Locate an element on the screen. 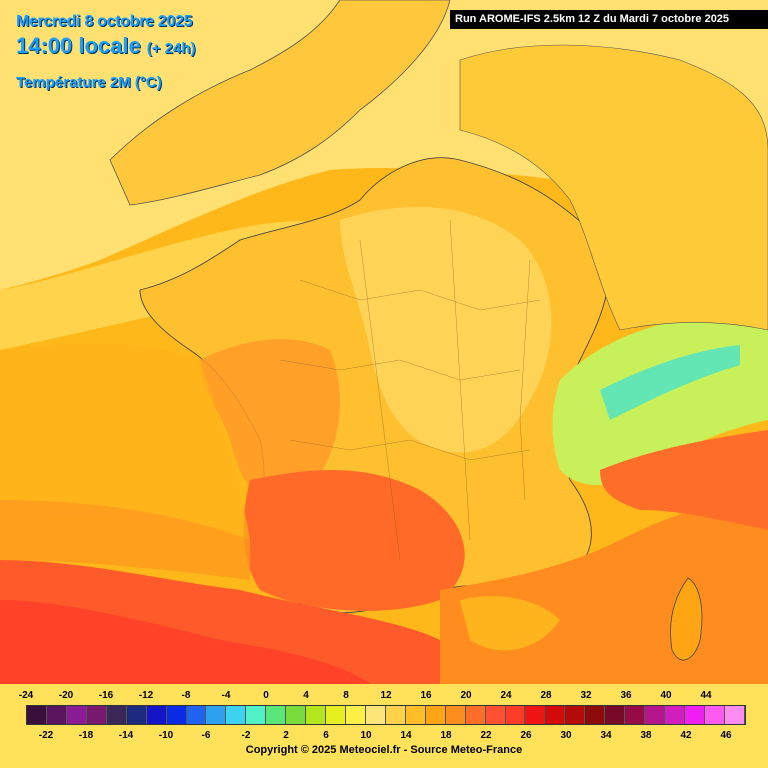 This screenshot has height=768, width=768. corsica-island is located at coordinates (686, 619).